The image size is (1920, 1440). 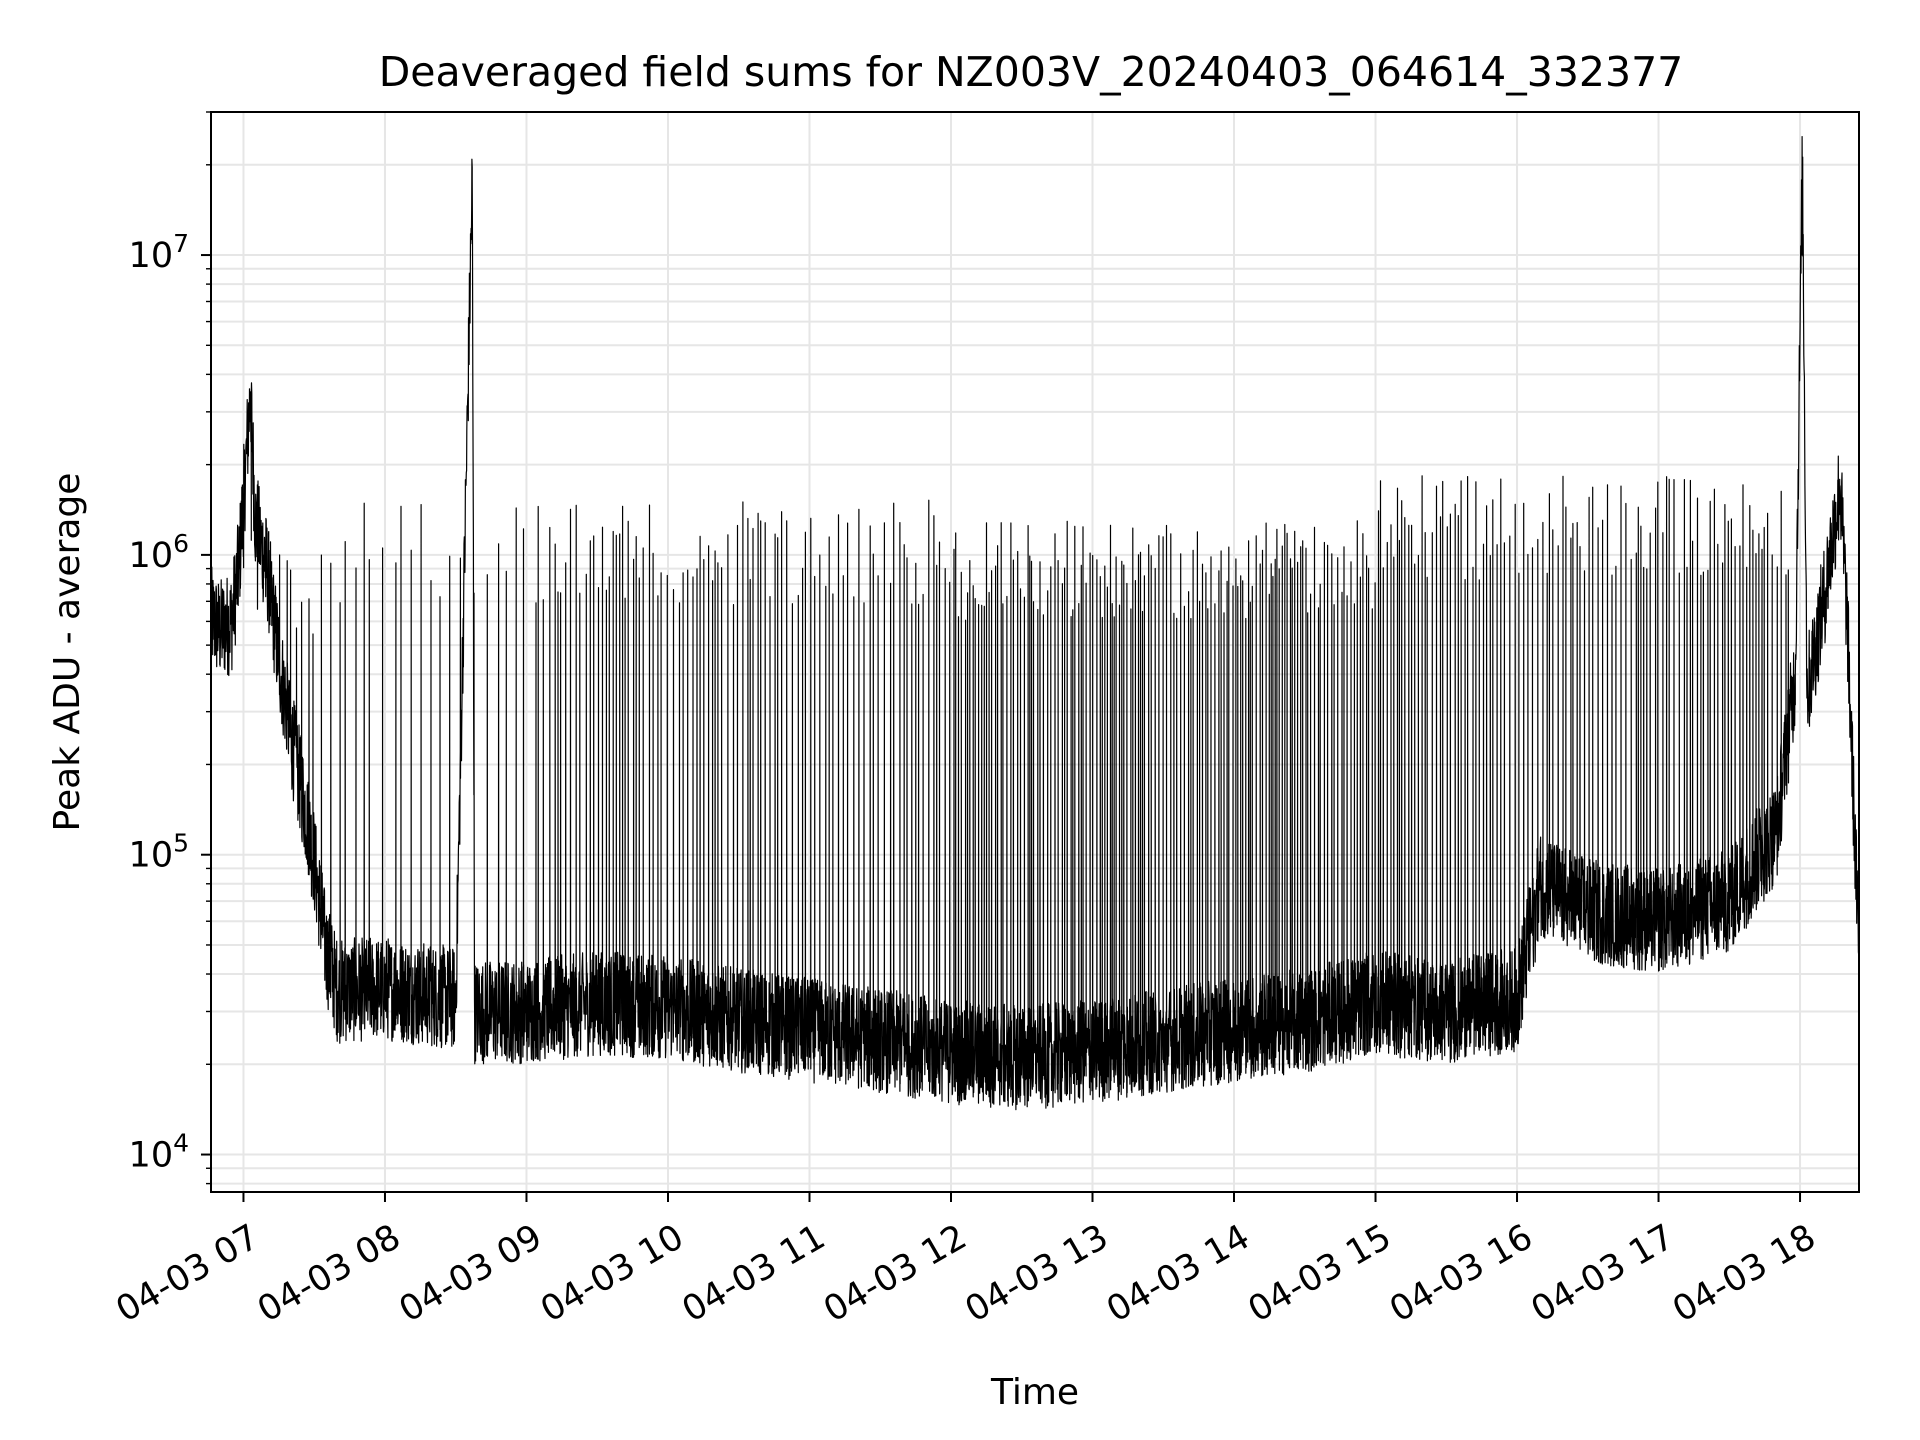 I want to click on y-axis-label: Peak ADU - average, so click(x=67, y=652).